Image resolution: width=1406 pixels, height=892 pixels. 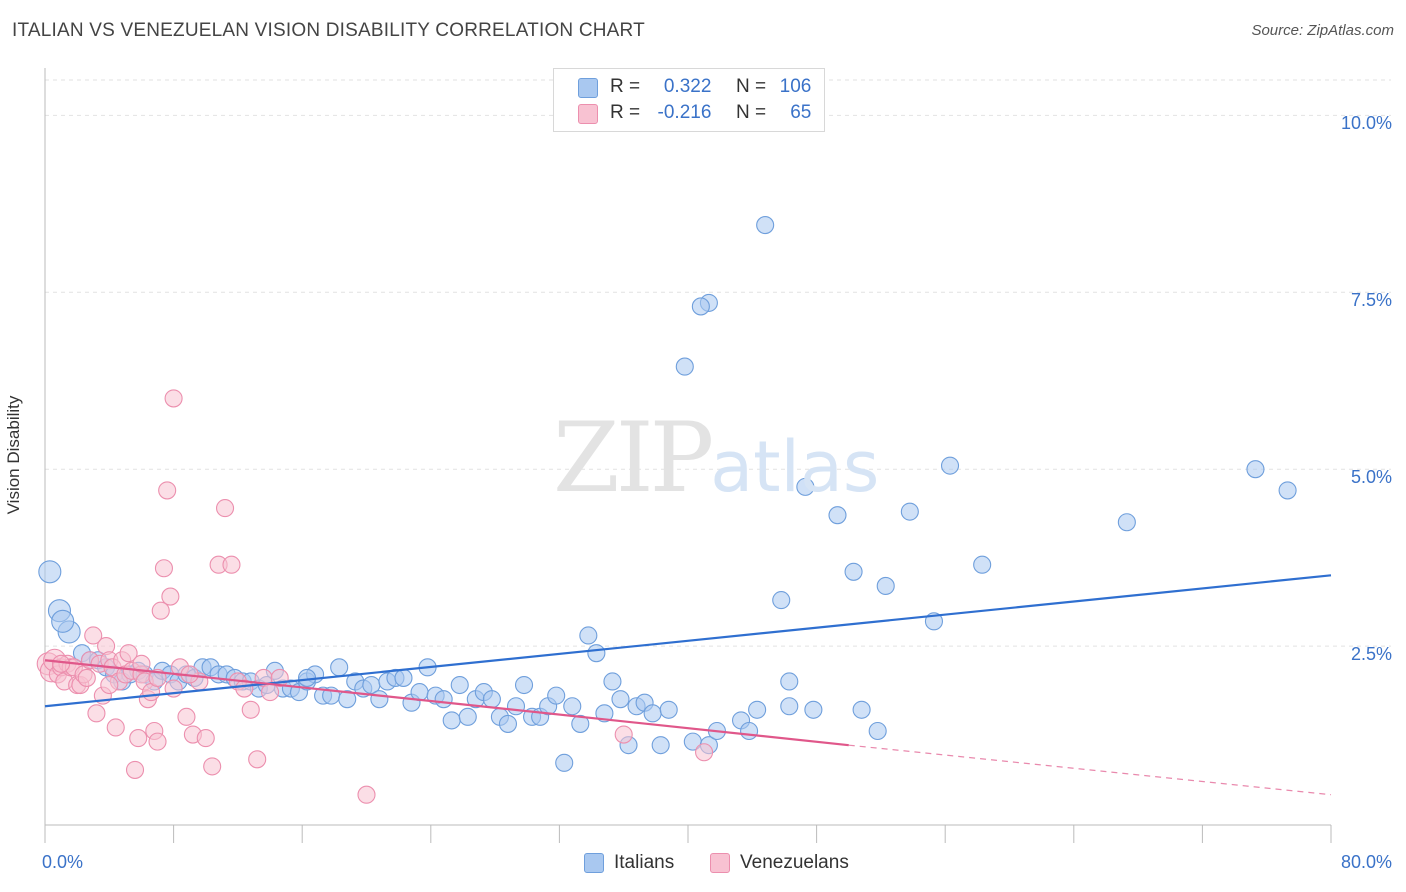 What do you see at coordinates (716, 458) in the screenshot?
I see `watermark: ZIPatlas` at bounding box center [716, 458].